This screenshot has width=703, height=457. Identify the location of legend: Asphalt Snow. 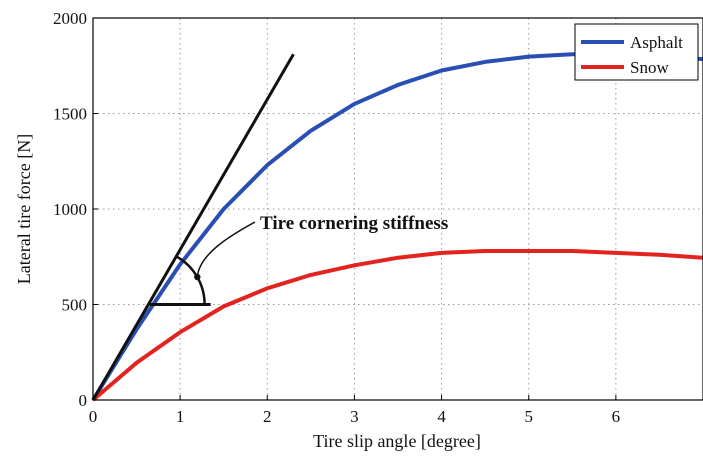
(636, 52).